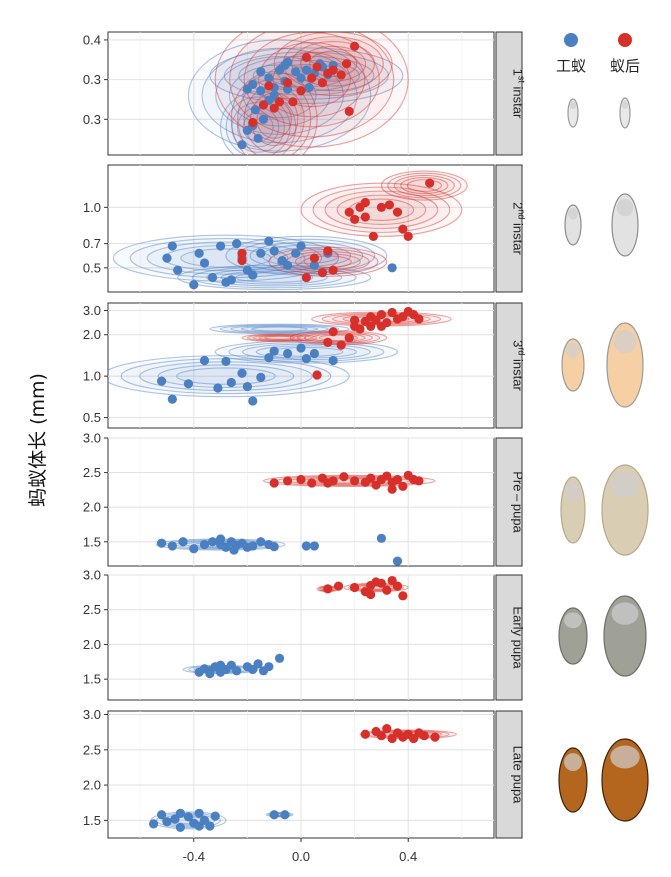 Image resolution: width=671 pixels, height=877 pixels. Describe the element at coordinates (194, 856) in the screenshot. I see `x-tick-label: -0.4` at that location.